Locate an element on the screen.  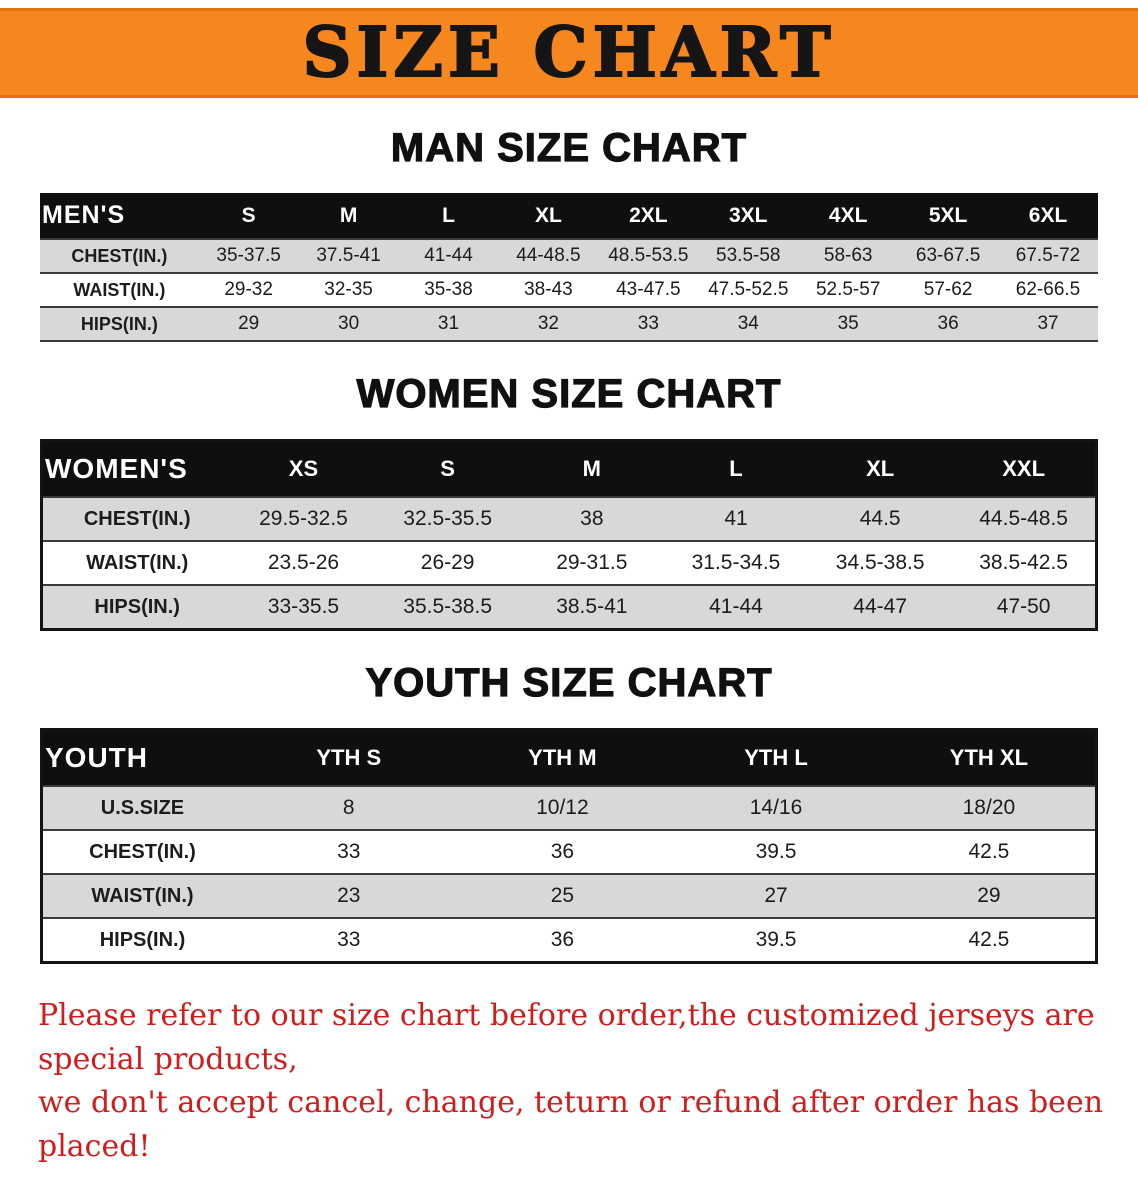
table-cell: 29.5-32.5 is located at coordinates (303, 518).